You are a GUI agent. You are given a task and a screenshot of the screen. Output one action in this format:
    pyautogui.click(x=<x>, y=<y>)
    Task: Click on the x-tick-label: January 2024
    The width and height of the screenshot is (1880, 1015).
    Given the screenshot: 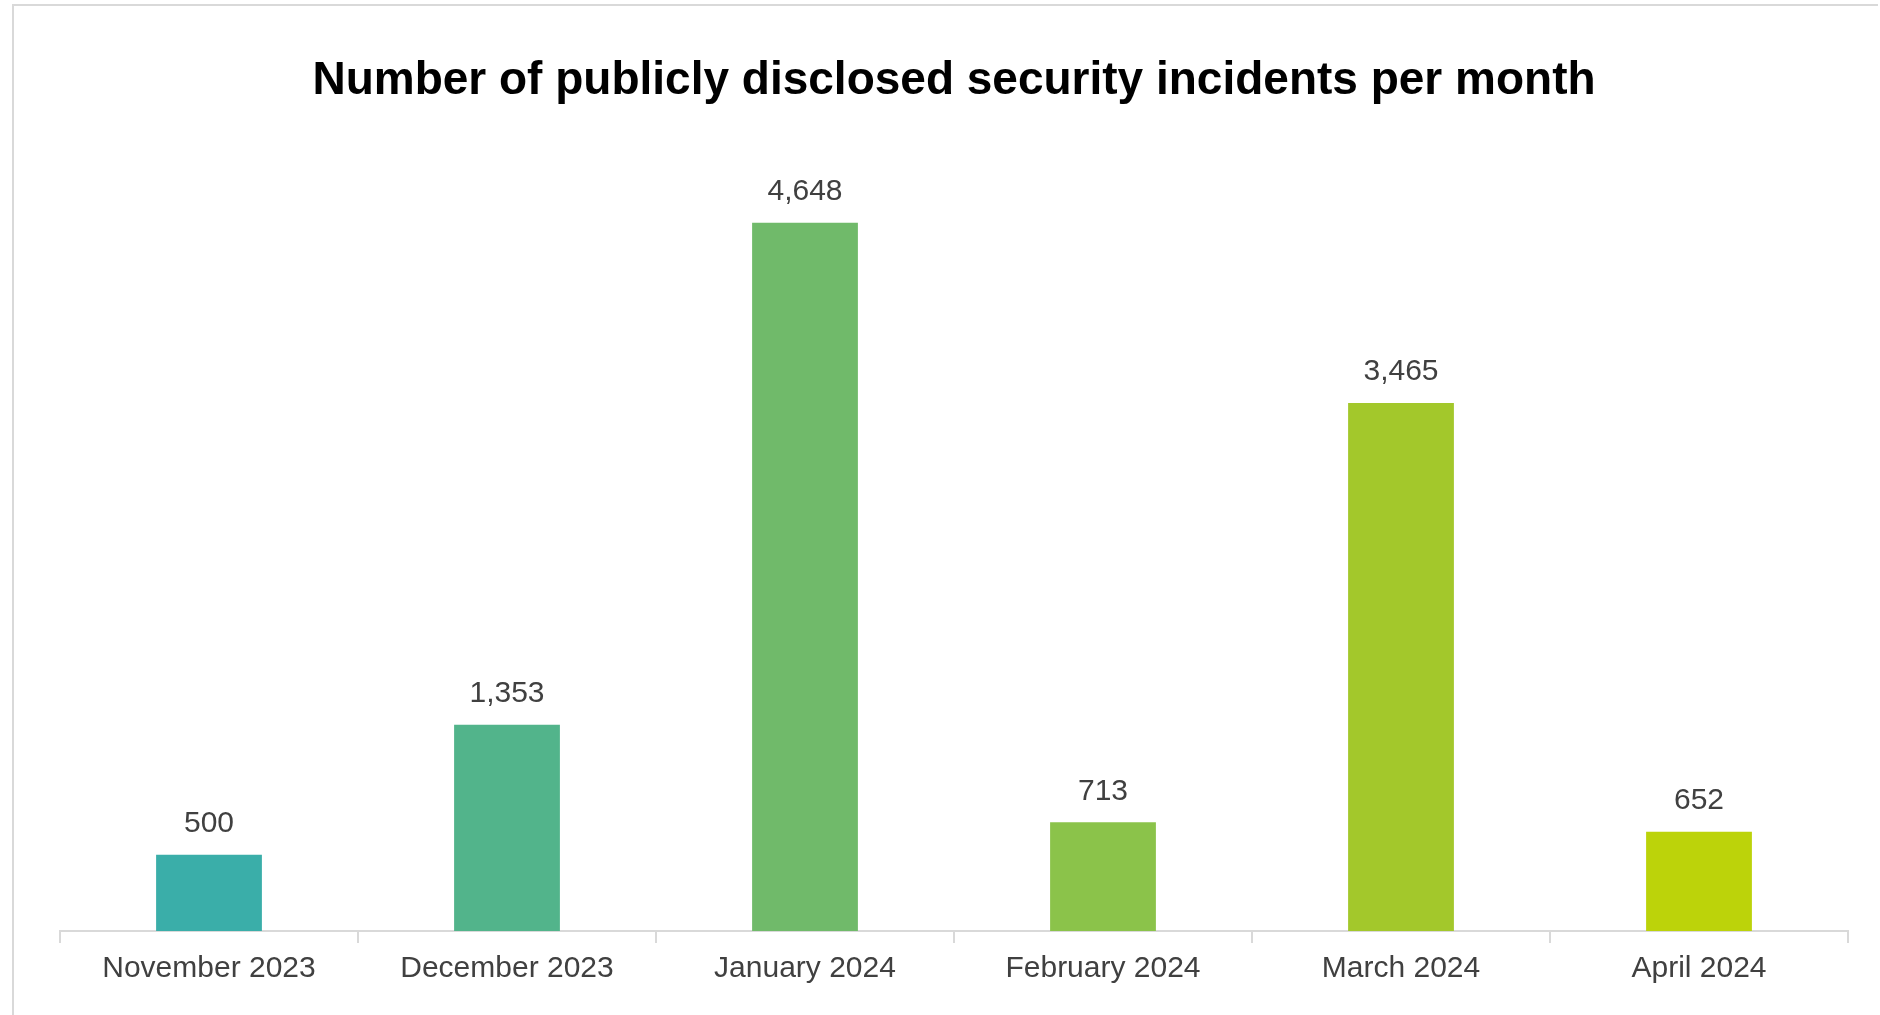 What is the action you would take?
    pyautogui.click(x=805, y=967)
    